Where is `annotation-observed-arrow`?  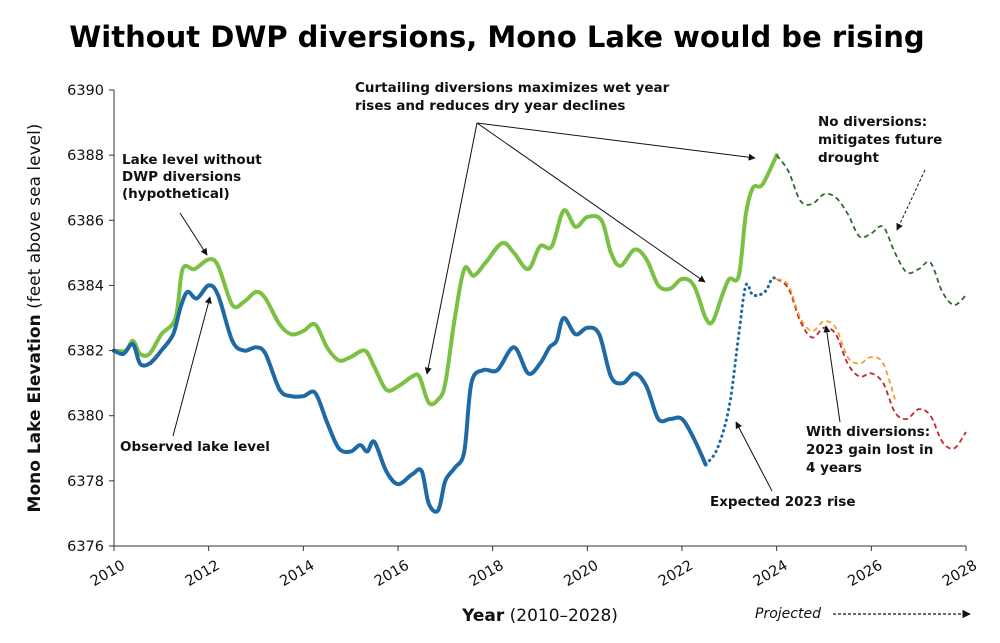 annotation-observed-arrow is located at coordinates (192, 366).